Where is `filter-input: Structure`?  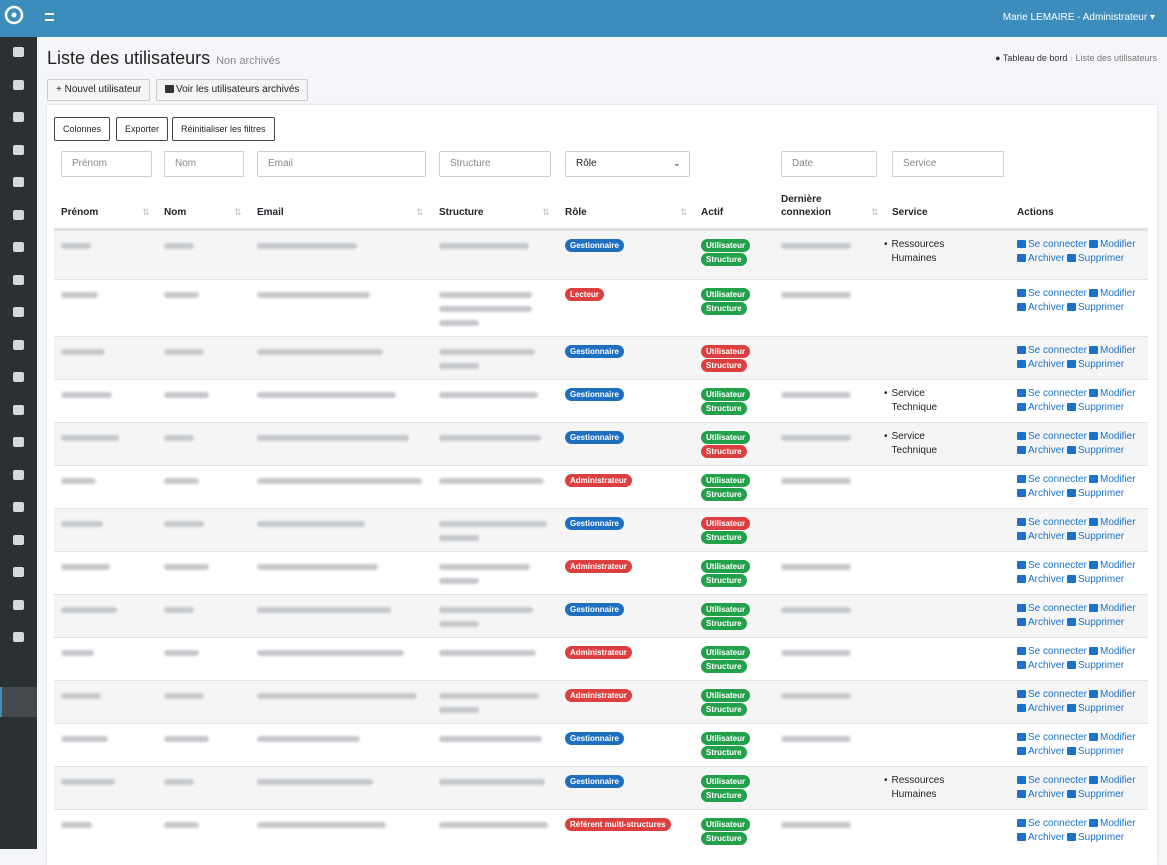 filter-input: Structure is located at coordinates (495, 164).